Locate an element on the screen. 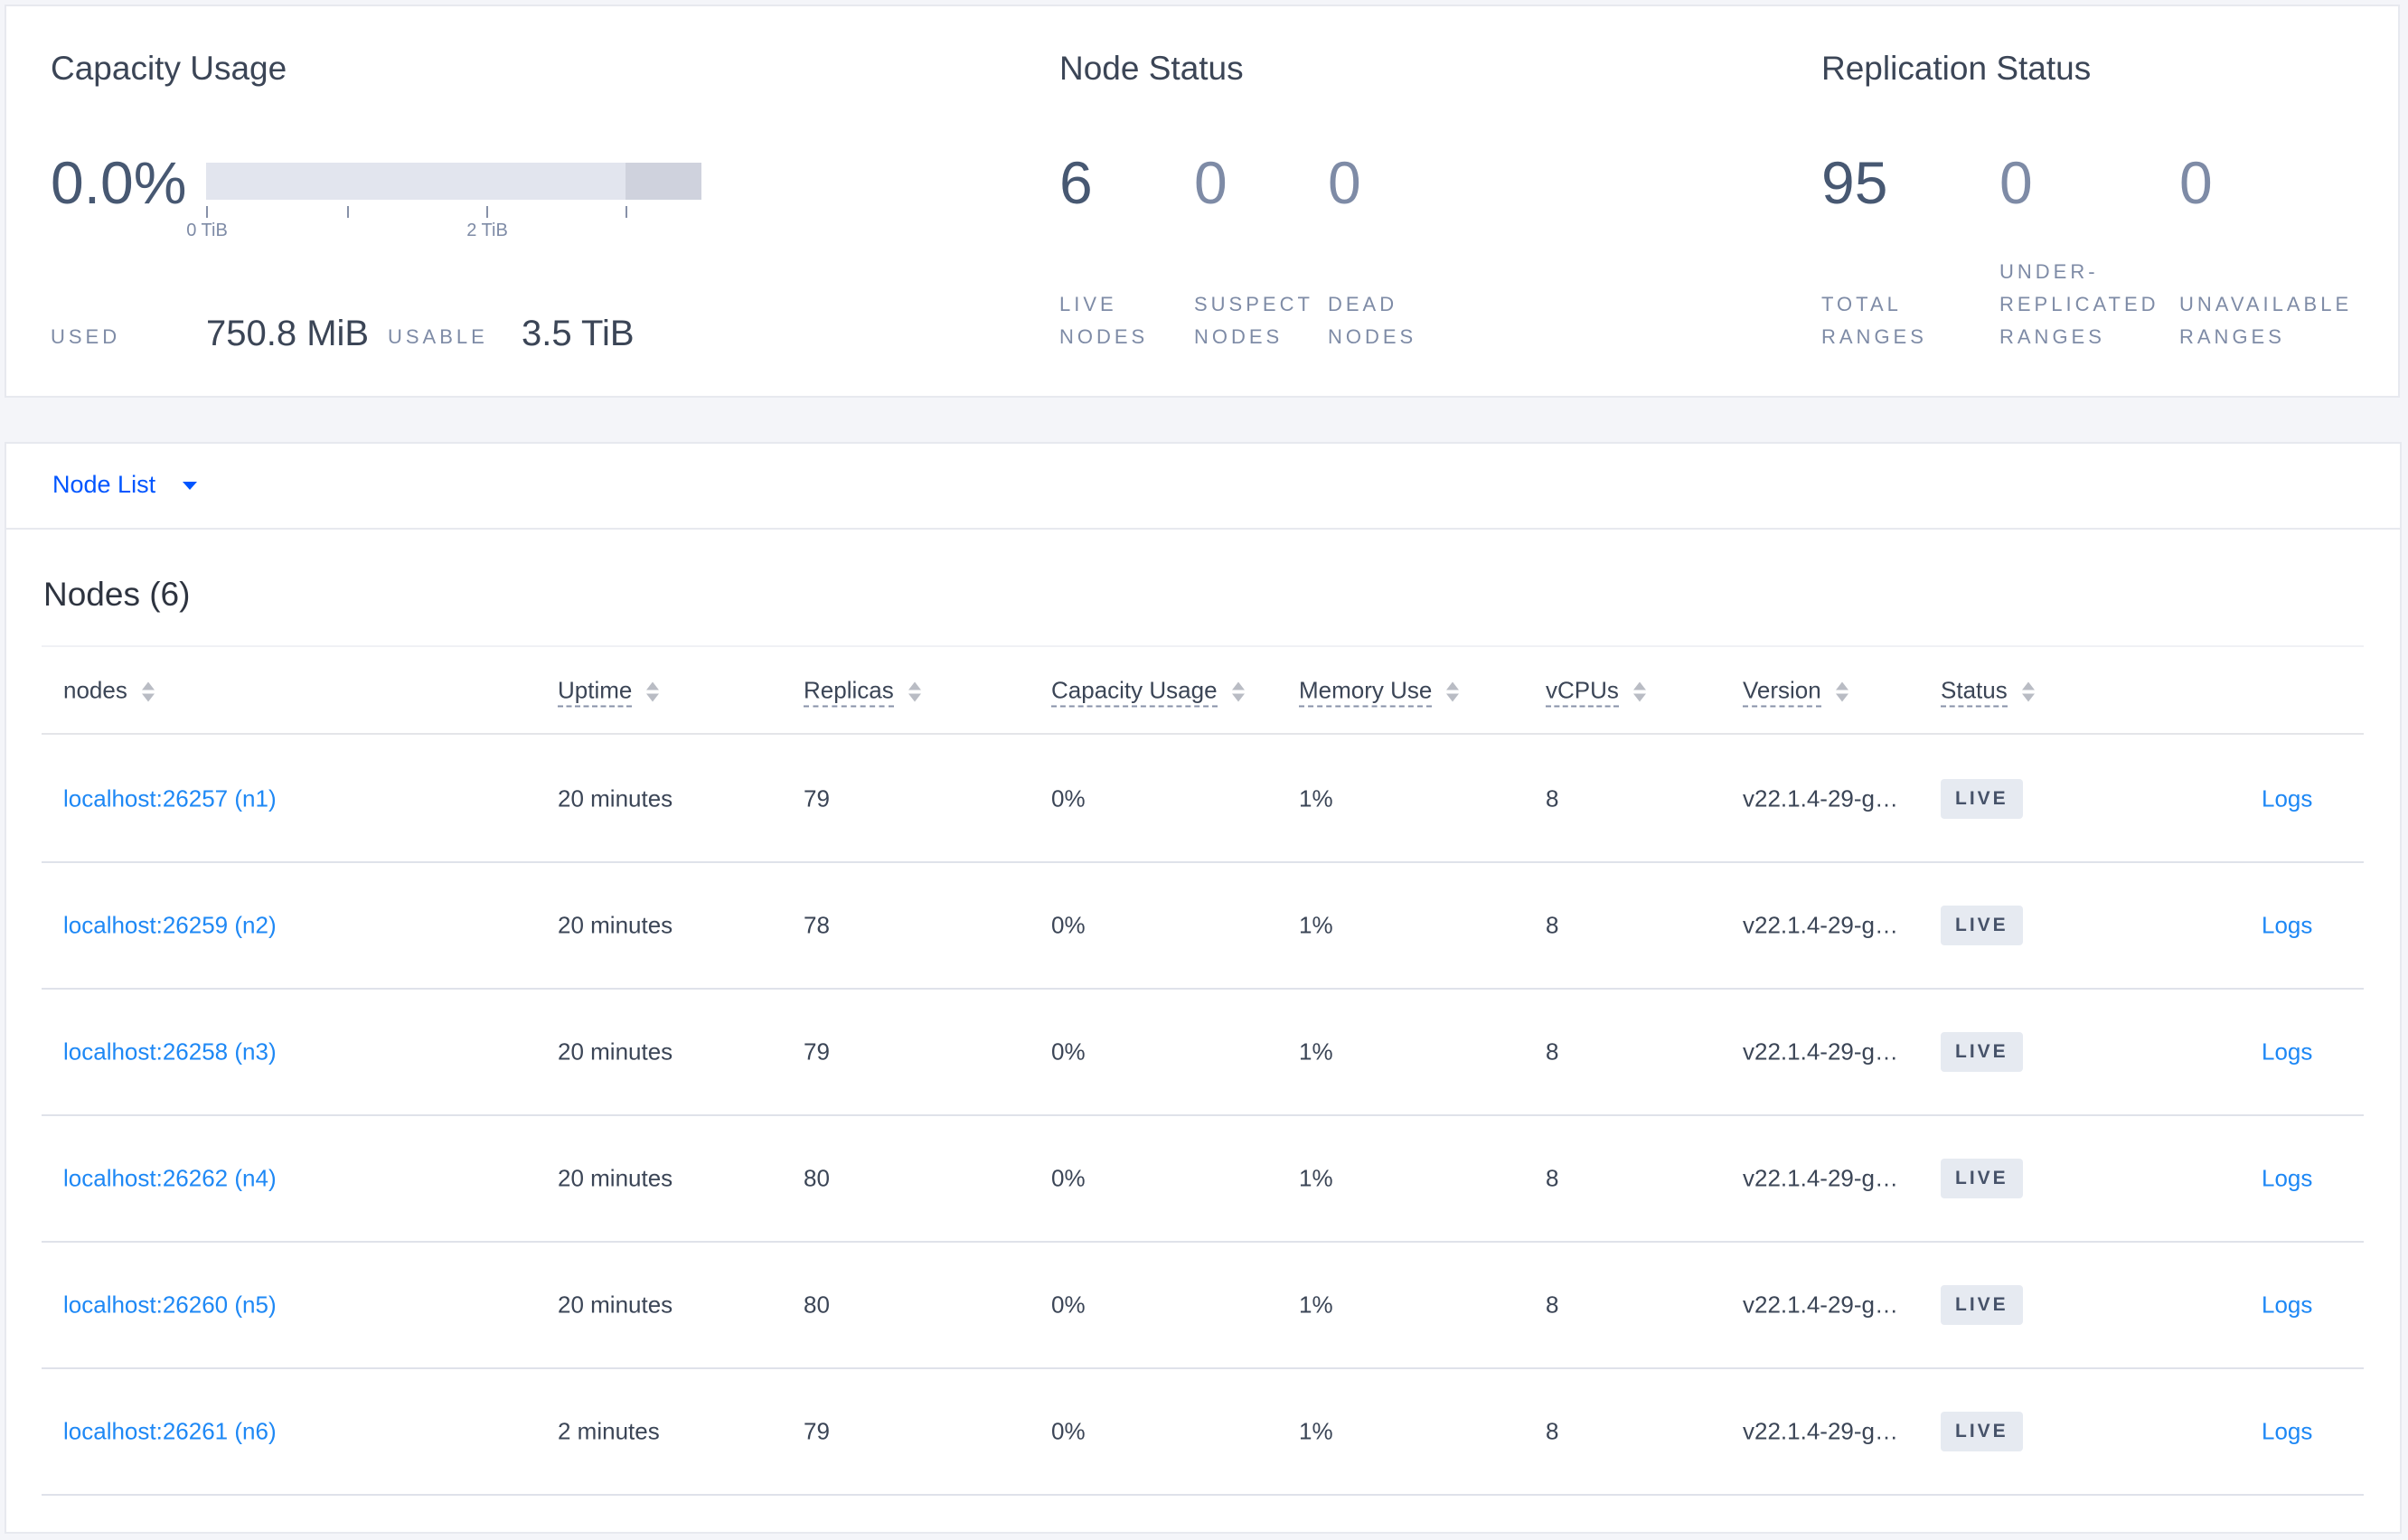 The width and height of the screenshot is (2408, 1540). capacity-bar is located at coordinates (453, 181).